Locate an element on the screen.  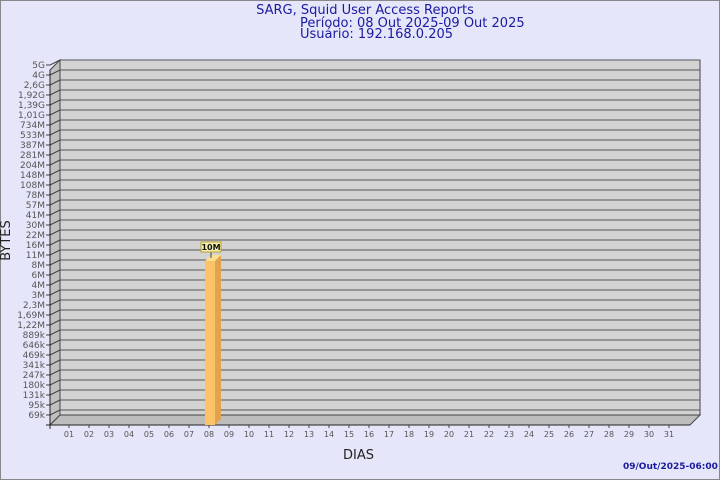
x-tick-label: 23 is located at coordinates (509, 434).